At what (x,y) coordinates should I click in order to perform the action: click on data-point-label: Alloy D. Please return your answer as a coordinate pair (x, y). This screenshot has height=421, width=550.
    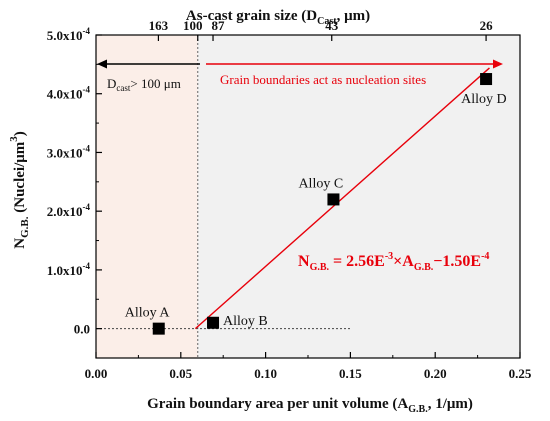
    Looking at the image, I should click on (484, 99).